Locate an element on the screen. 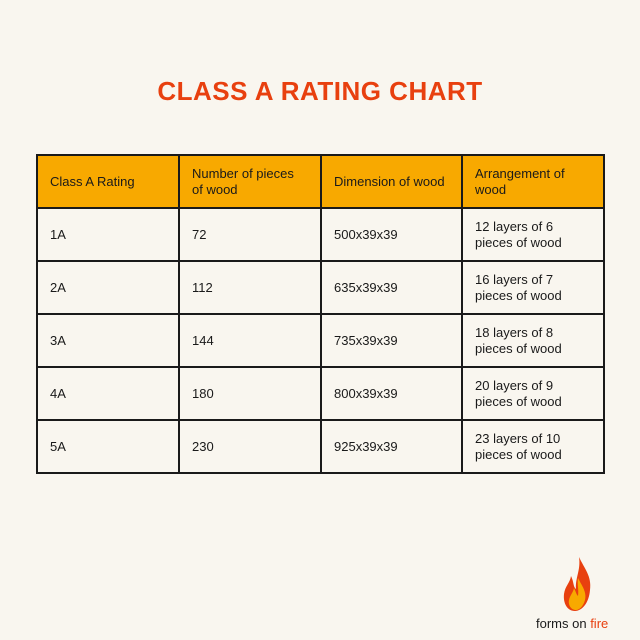 The height and width of the screenshot is (640, 640). cell-rating: 5A is located at coordinates (108, 446).